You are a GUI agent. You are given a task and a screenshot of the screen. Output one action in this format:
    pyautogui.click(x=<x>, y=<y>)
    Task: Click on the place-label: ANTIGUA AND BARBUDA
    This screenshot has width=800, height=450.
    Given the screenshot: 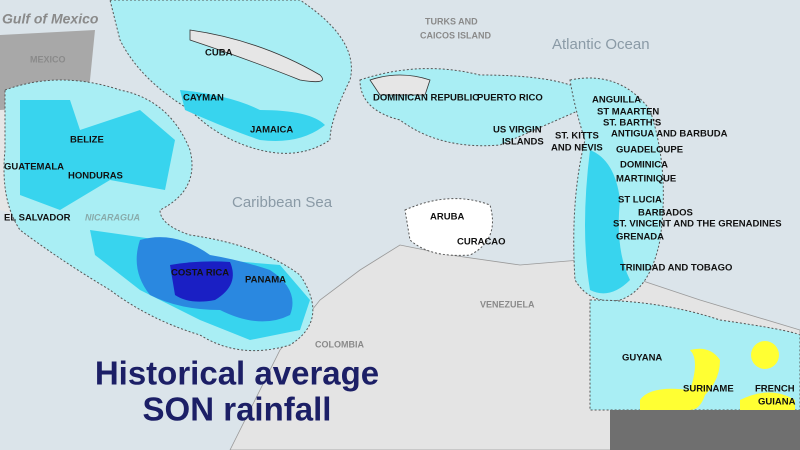 What is the action you would take?
    pyautogui.click(x=669, y=134)
    